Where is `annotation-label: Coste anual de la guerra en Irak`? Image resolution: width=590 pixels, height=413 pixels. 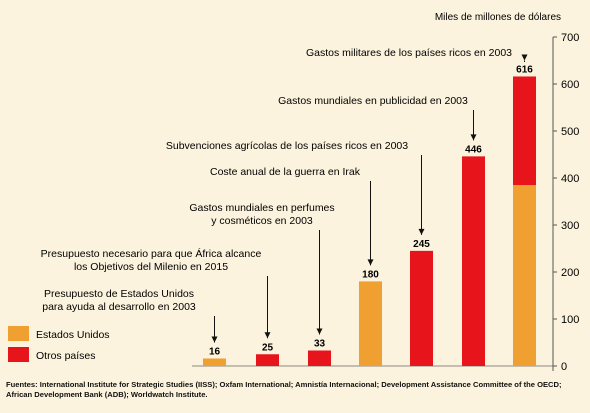
annotation-label: Coste anual de la guerra en Irak is located at coordinates (285, 172).